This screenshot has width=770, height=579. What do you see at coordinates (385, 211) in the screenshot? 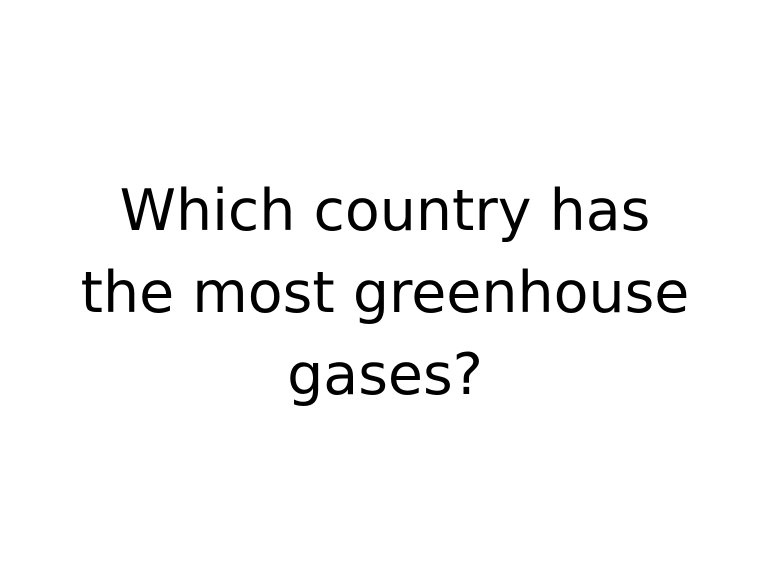
I see `question-line-1: Which country has` at bounding box center [385, 211].